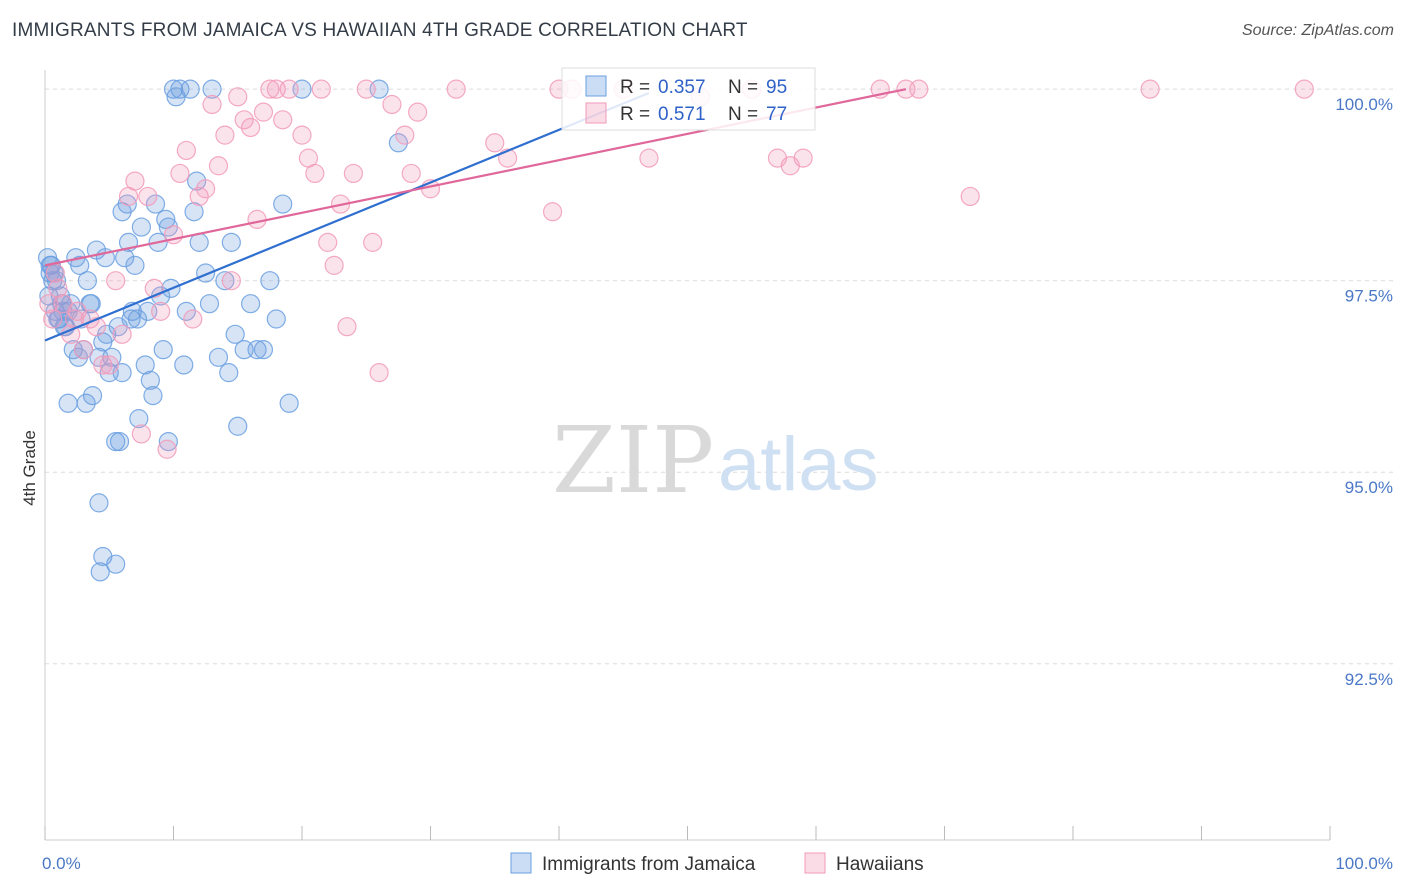  I want to click on x-tick-labels: 0.0% 100.0%, so click(717, 863).